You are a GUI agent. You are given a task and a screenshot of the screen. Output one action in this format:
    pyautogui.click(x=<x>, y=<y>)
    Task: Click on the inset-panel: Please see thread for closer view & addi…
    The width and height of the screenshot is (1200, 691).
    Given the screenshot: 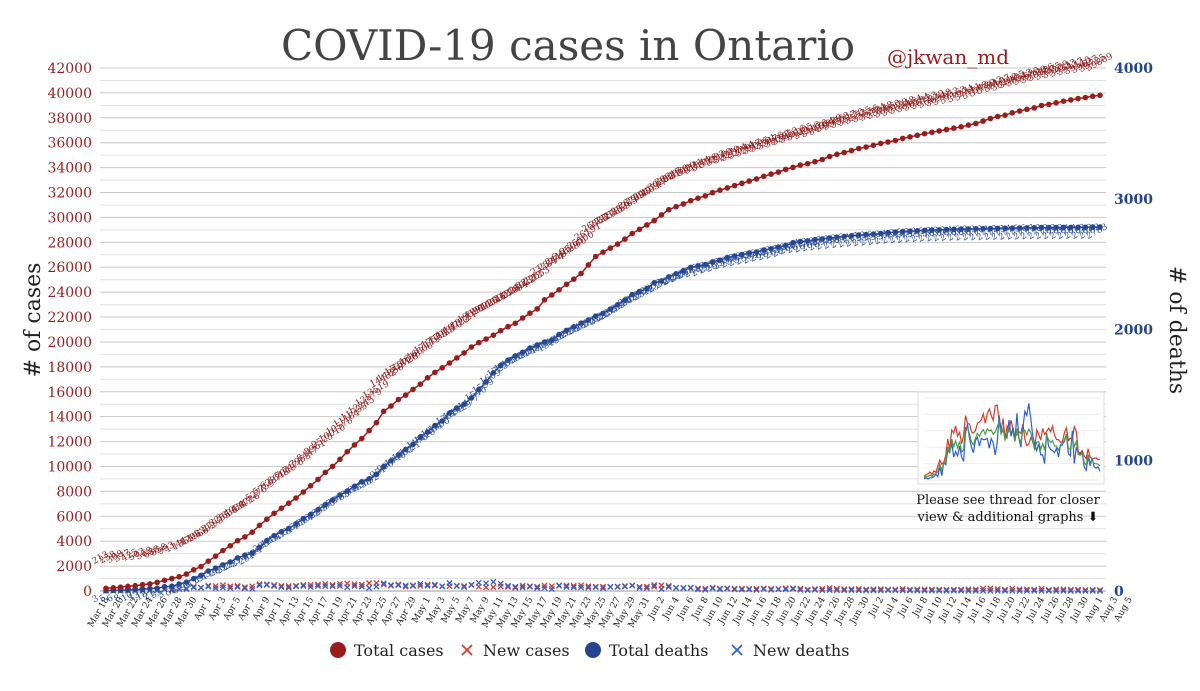 What is the action you would take?
    pyautogui.click(x=1010, y=458)
    